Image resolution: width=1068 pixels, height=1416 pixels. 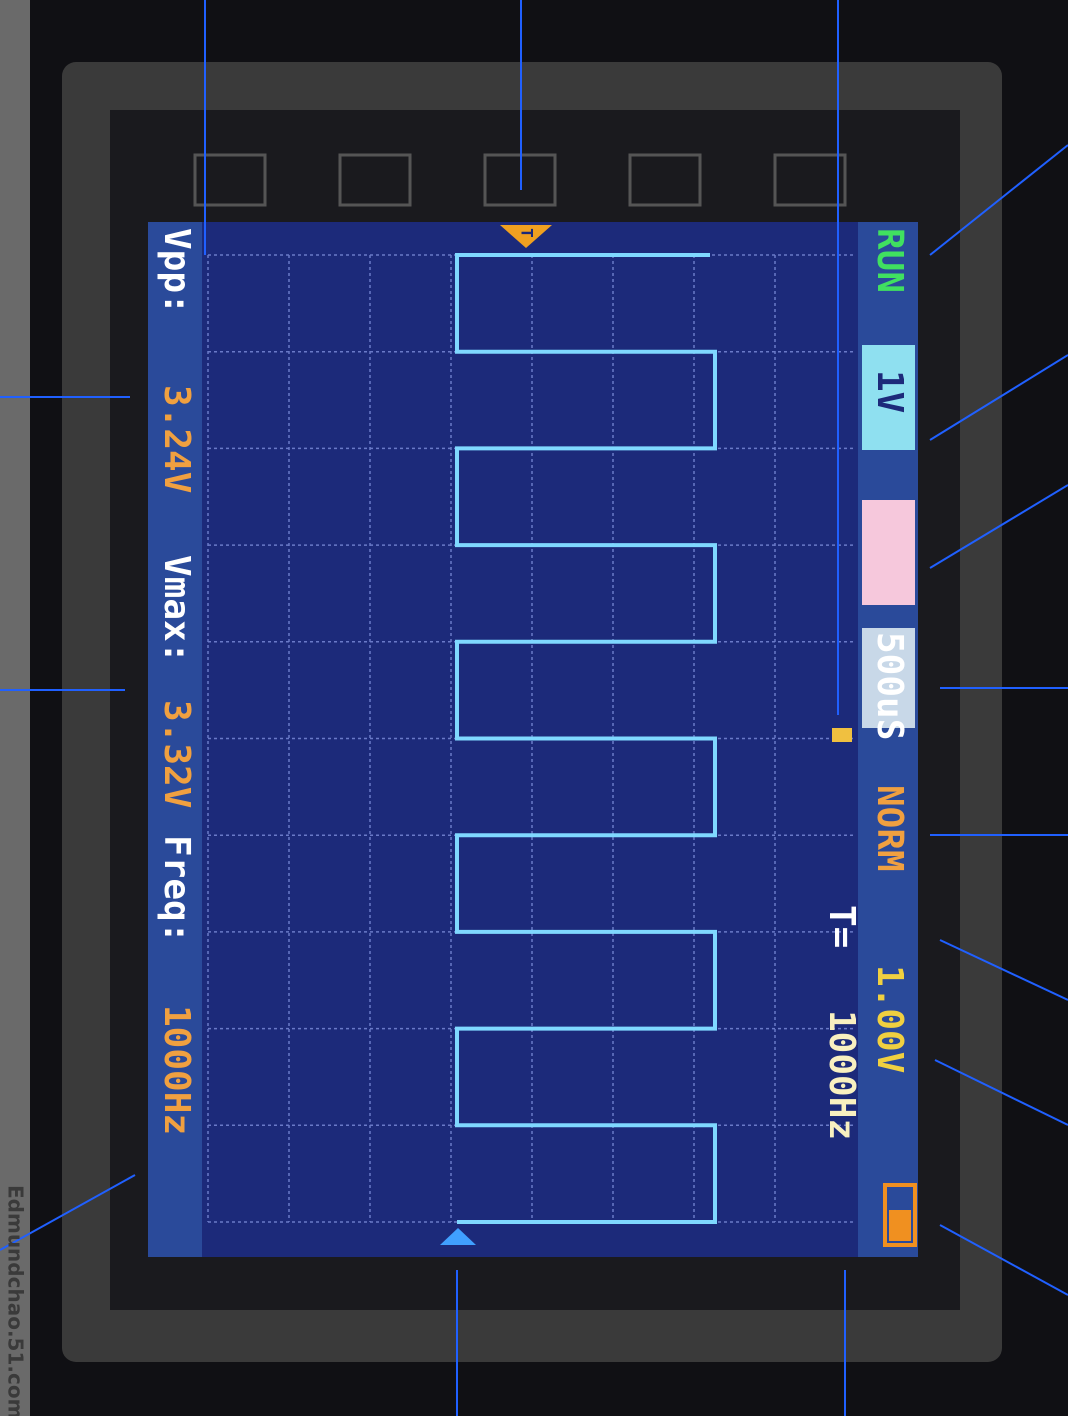 I want to click on vmax-label: Vmax:, so click(x=176, y=609).